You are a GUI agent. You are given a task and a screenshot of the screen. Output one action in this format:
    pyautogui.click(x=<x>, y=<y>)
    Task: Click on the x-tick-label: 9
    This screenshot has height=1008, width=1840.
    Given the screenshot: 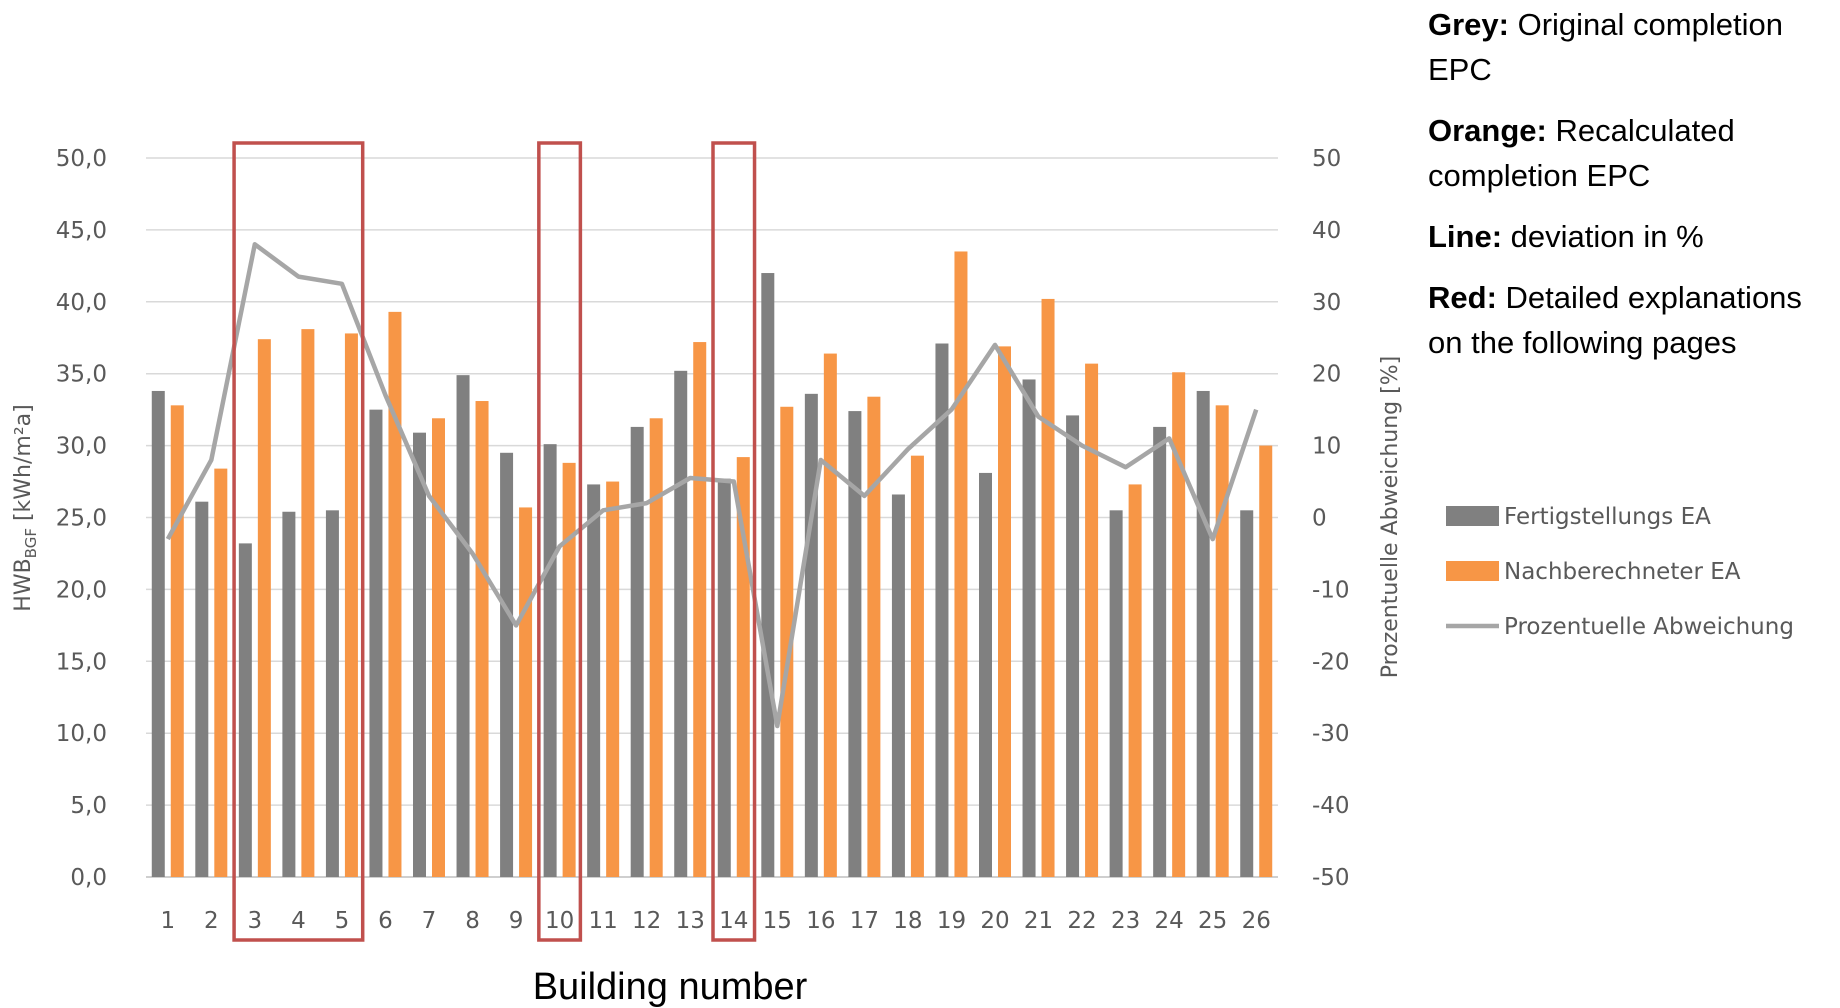 What is the action you would take?
    pyautogui.click(x=516, y=921)
    